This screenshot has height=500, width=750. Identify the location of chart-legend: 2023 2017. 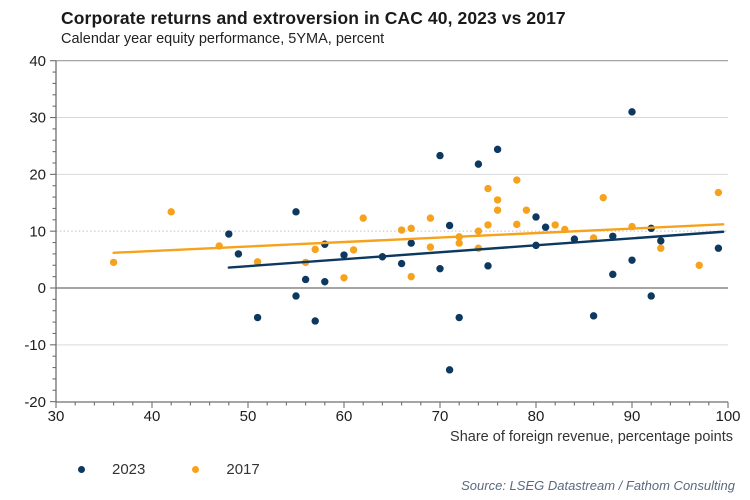
(192, 469).